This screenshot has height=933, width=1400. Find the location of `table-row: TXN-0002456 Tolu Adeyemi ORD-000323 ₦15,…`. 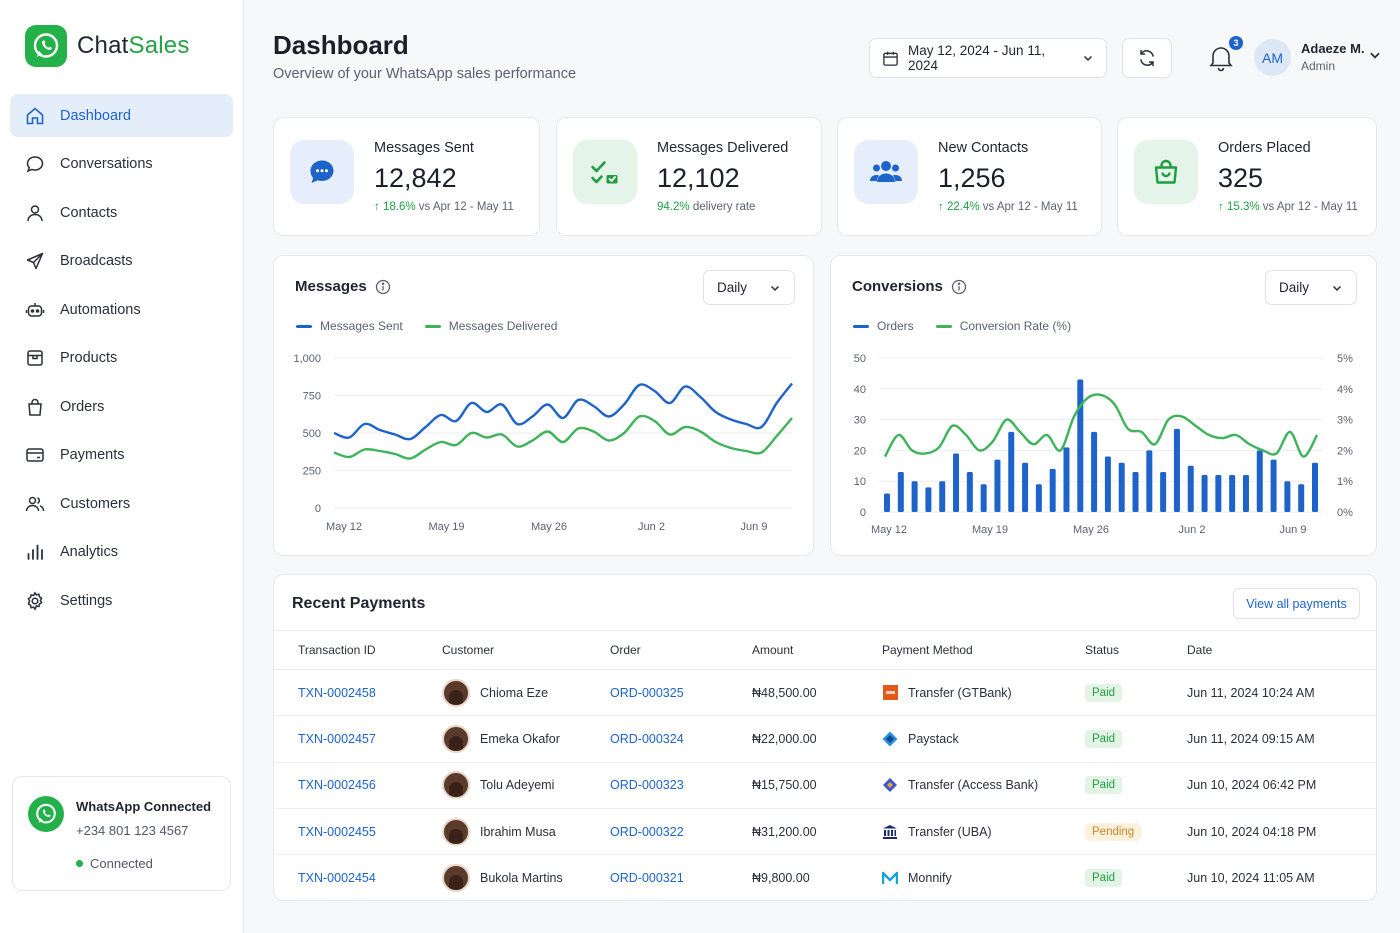

table-row: TXN-0002456 Tolu Adeyemi ORD-000323 ₦15,… is located at coordinates (825, 785).